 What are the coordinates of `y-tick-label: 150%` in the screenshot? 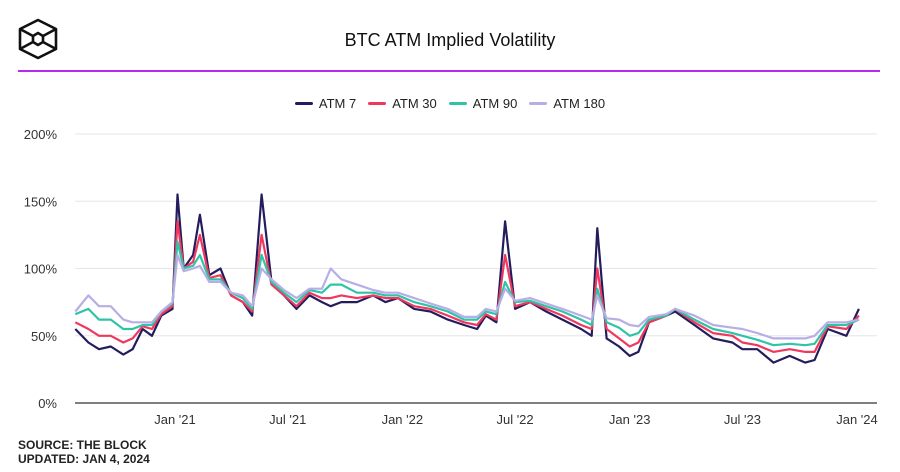 It's located at (41, 201).